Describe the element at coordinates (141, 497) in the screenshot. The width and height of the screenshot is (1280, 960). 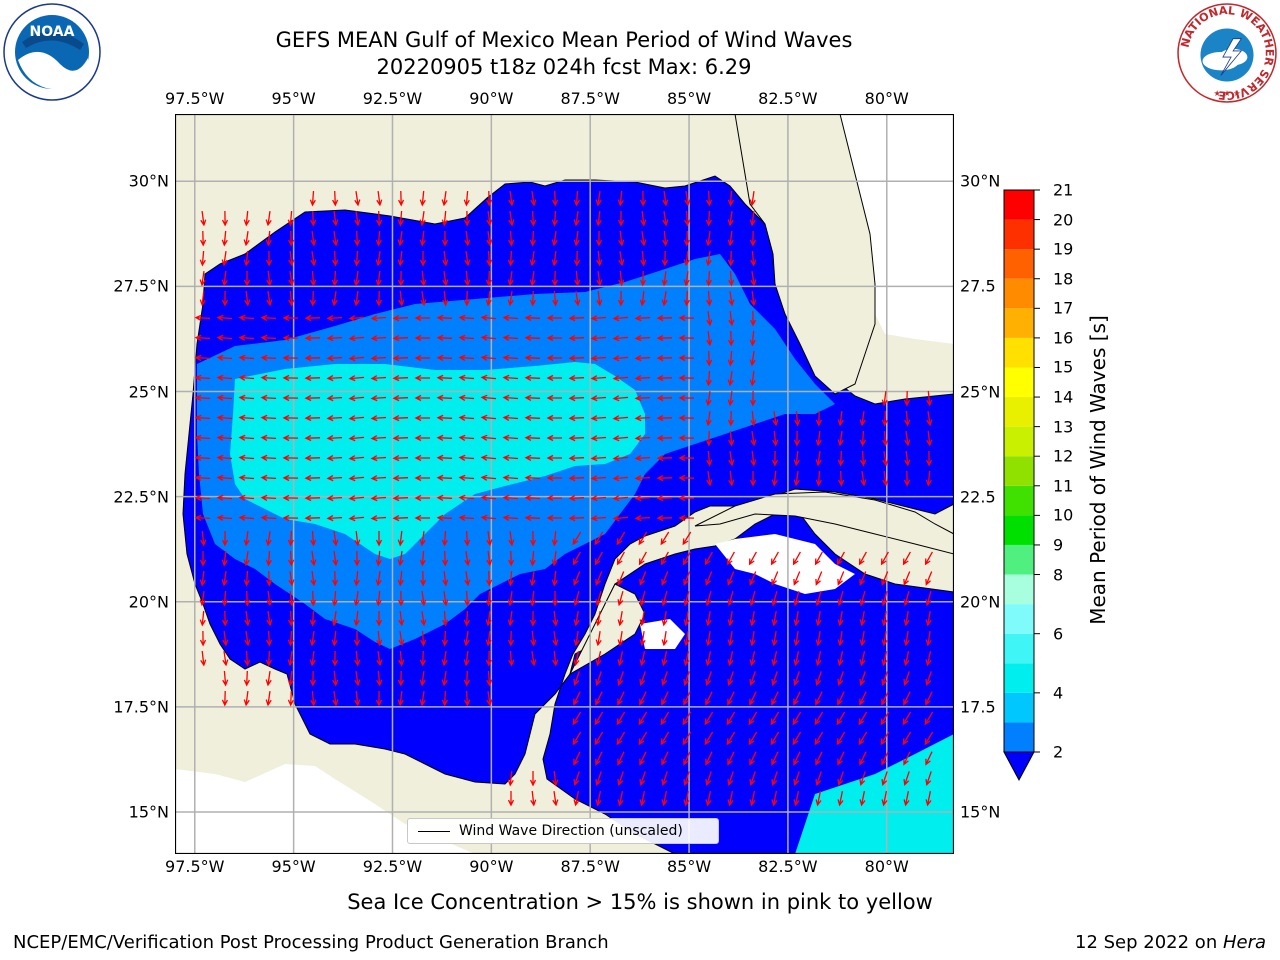
I see `lat-tick-left-3: 22.5°N` at that location.